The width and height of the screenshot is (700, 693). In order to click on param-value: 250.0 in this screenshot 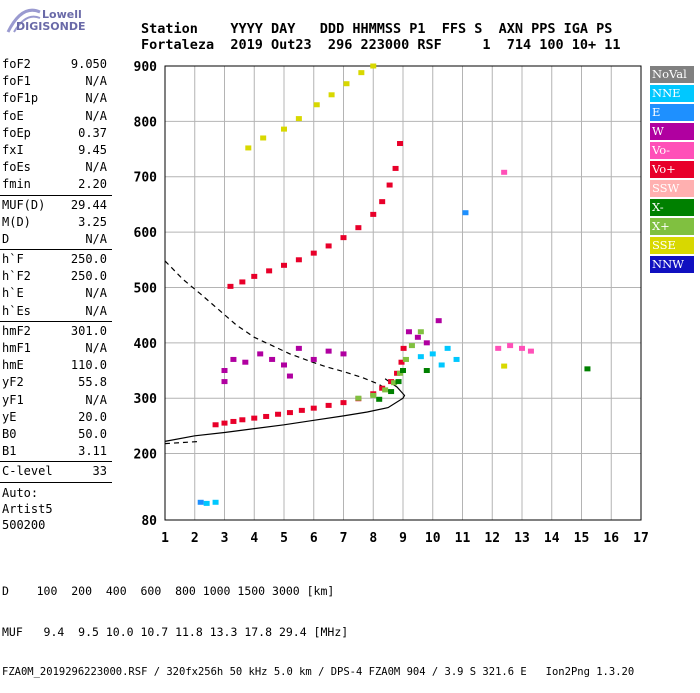, I will do `click(88, 259)`.